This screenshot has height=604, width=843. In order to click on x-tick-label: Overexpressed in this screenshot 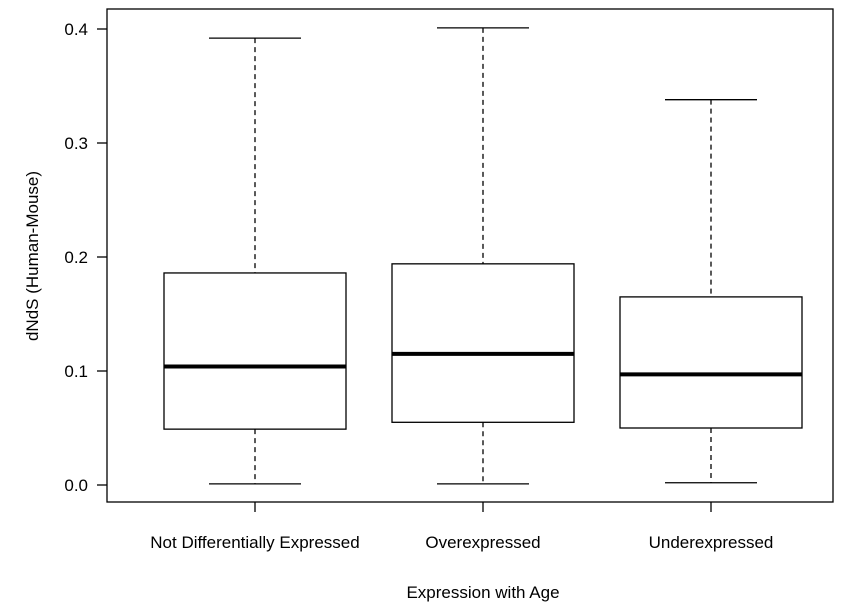, I will do `click(482, 542)`.